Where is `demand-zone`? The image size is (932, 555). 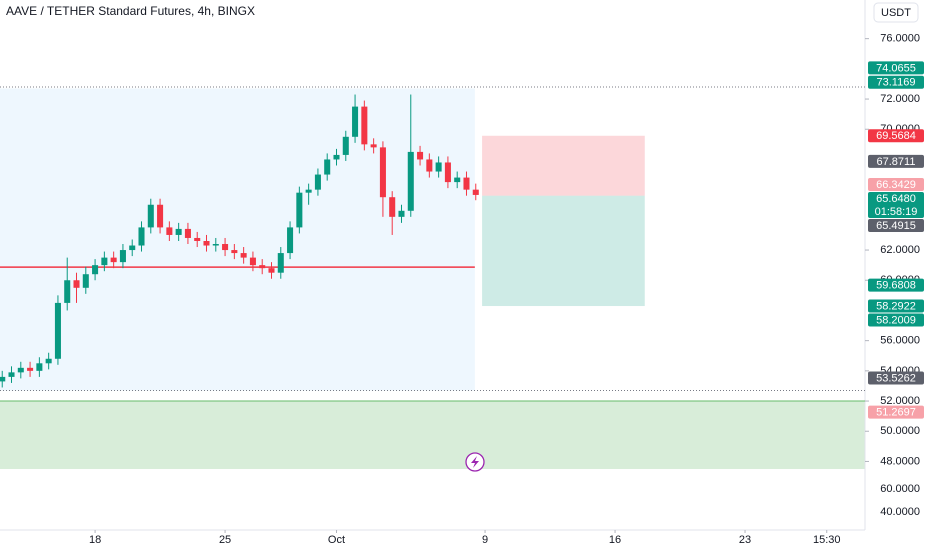 demand-zone is located at coordinates (432, 435).